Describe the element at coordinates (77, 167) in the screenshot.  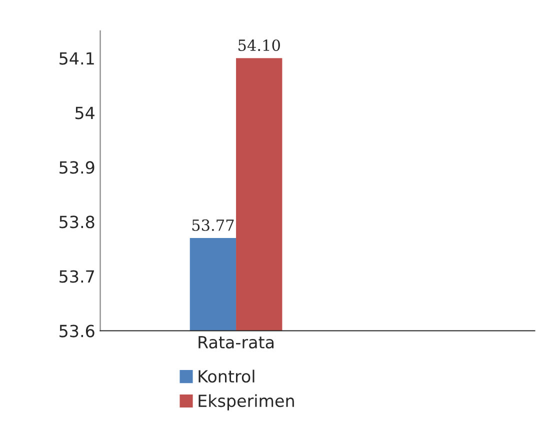
I see `y-tick-label: 53.9` at that location.